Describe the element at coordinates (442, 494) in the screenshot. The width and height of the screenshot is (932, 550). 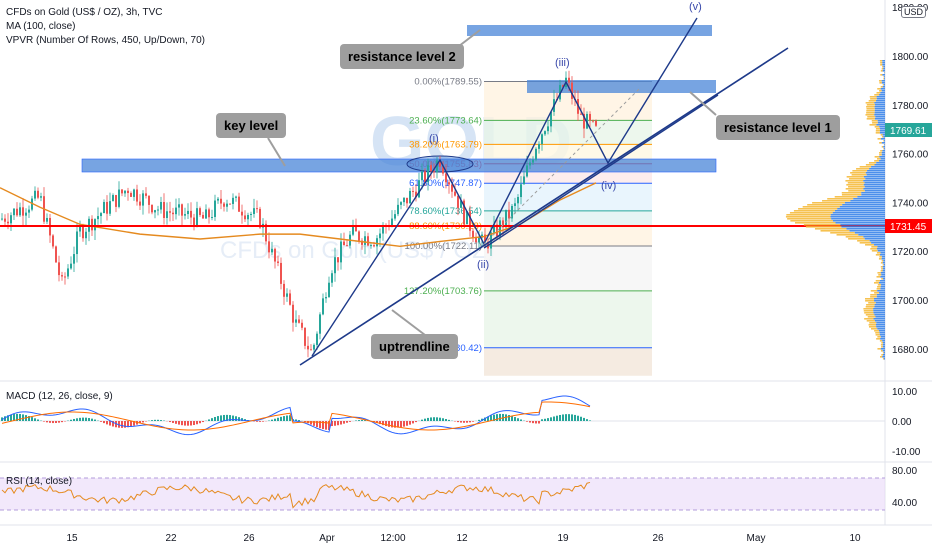
I see `rsi-band` at that location.